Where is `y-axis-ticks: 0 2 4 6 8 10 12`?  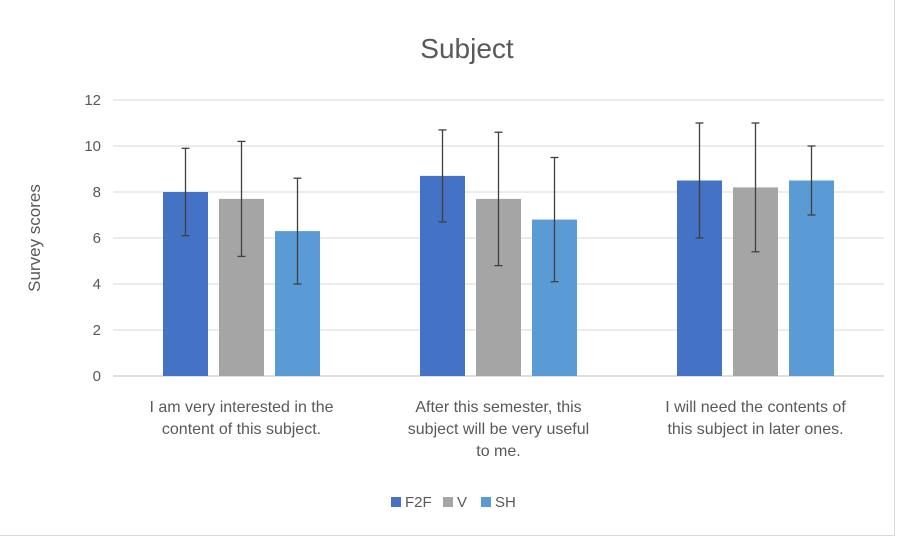
y-axis-ticks: 0 2 4 6 8 10 12 is located at coordinates (92, 238).